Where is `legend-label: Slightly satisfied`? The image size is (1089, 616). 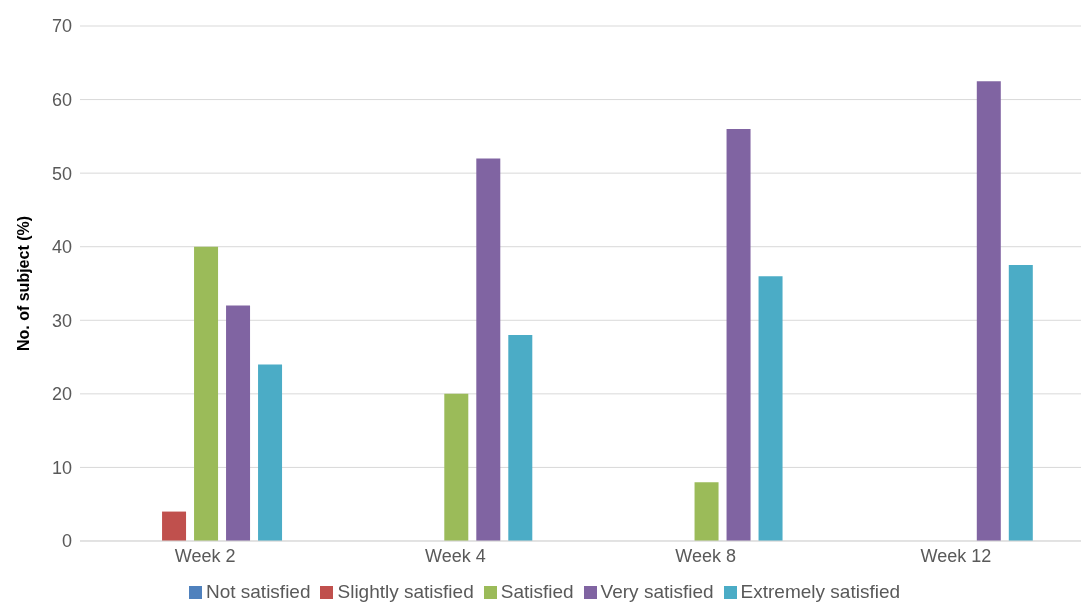 legend-label: Slightly satisfied is located at coordinates (405, 591).